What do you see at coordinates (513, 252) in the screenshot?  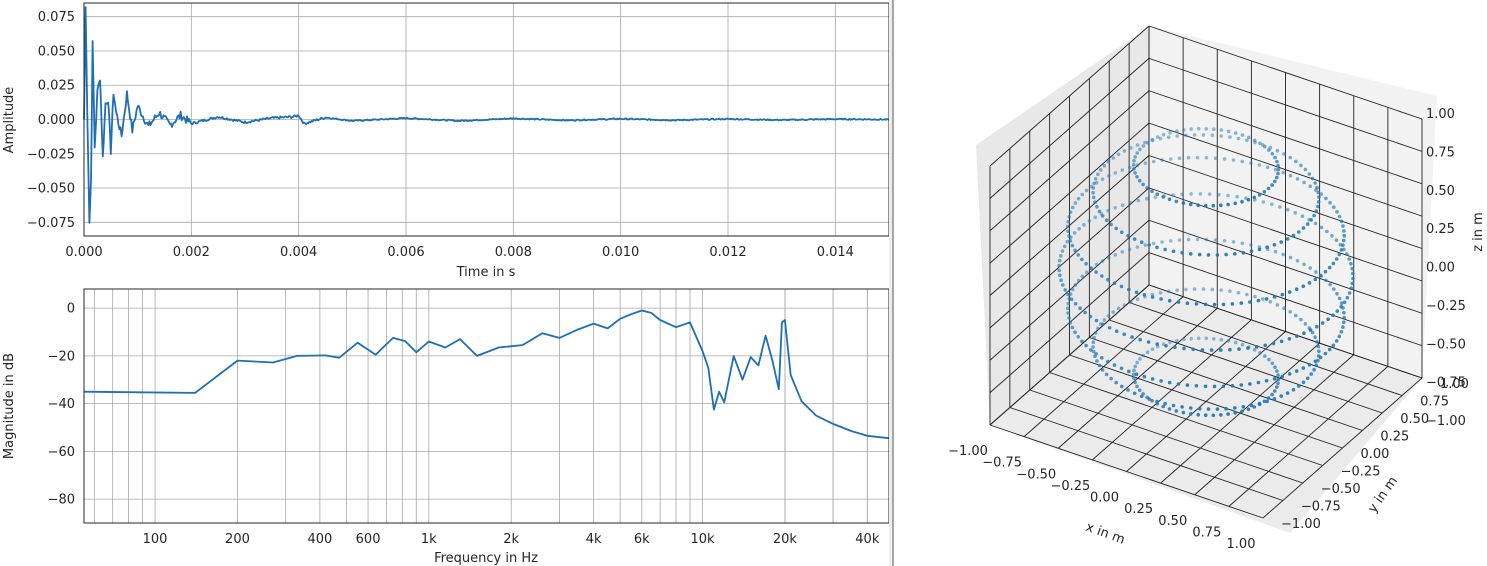 I see `impulse-xtick-label: 0.008` at bounding box center [513, 252].